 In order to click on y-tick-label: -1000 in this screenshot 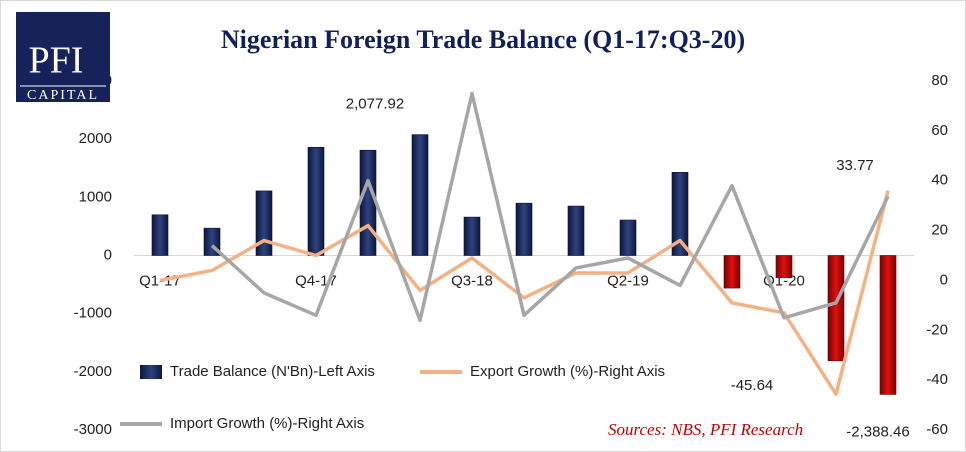, I will do `click(93, 313)`.